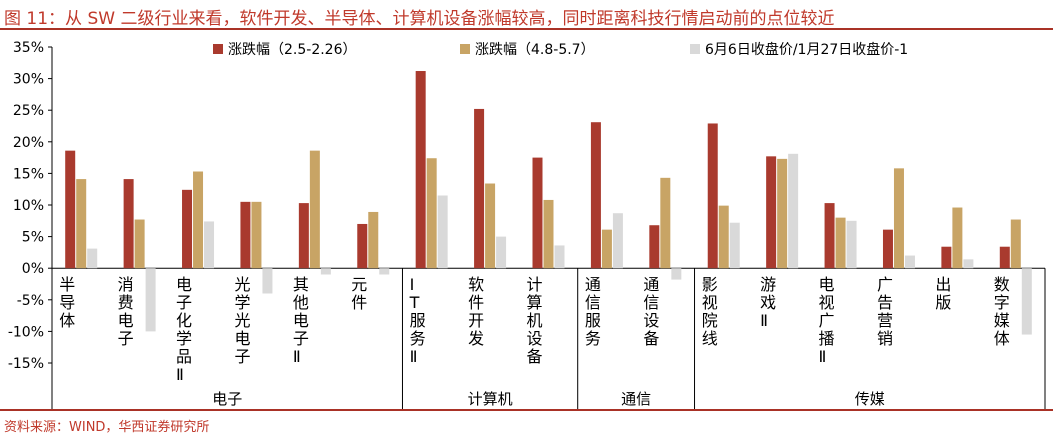 This screenshot has height=442, width=1053. What do you see at coordinates (384, 271) in the screenshot?
I see `bar-3-元件` at bounding box center [384, 271].